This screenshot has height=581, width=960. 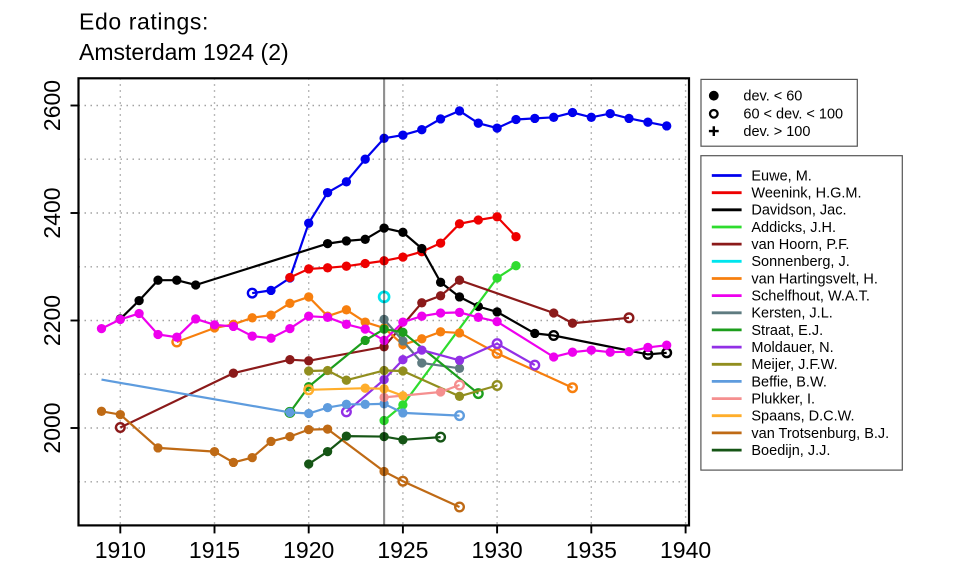 I want to click on svg-text: Meijer, J.F.W., so click(x=794, y=365).